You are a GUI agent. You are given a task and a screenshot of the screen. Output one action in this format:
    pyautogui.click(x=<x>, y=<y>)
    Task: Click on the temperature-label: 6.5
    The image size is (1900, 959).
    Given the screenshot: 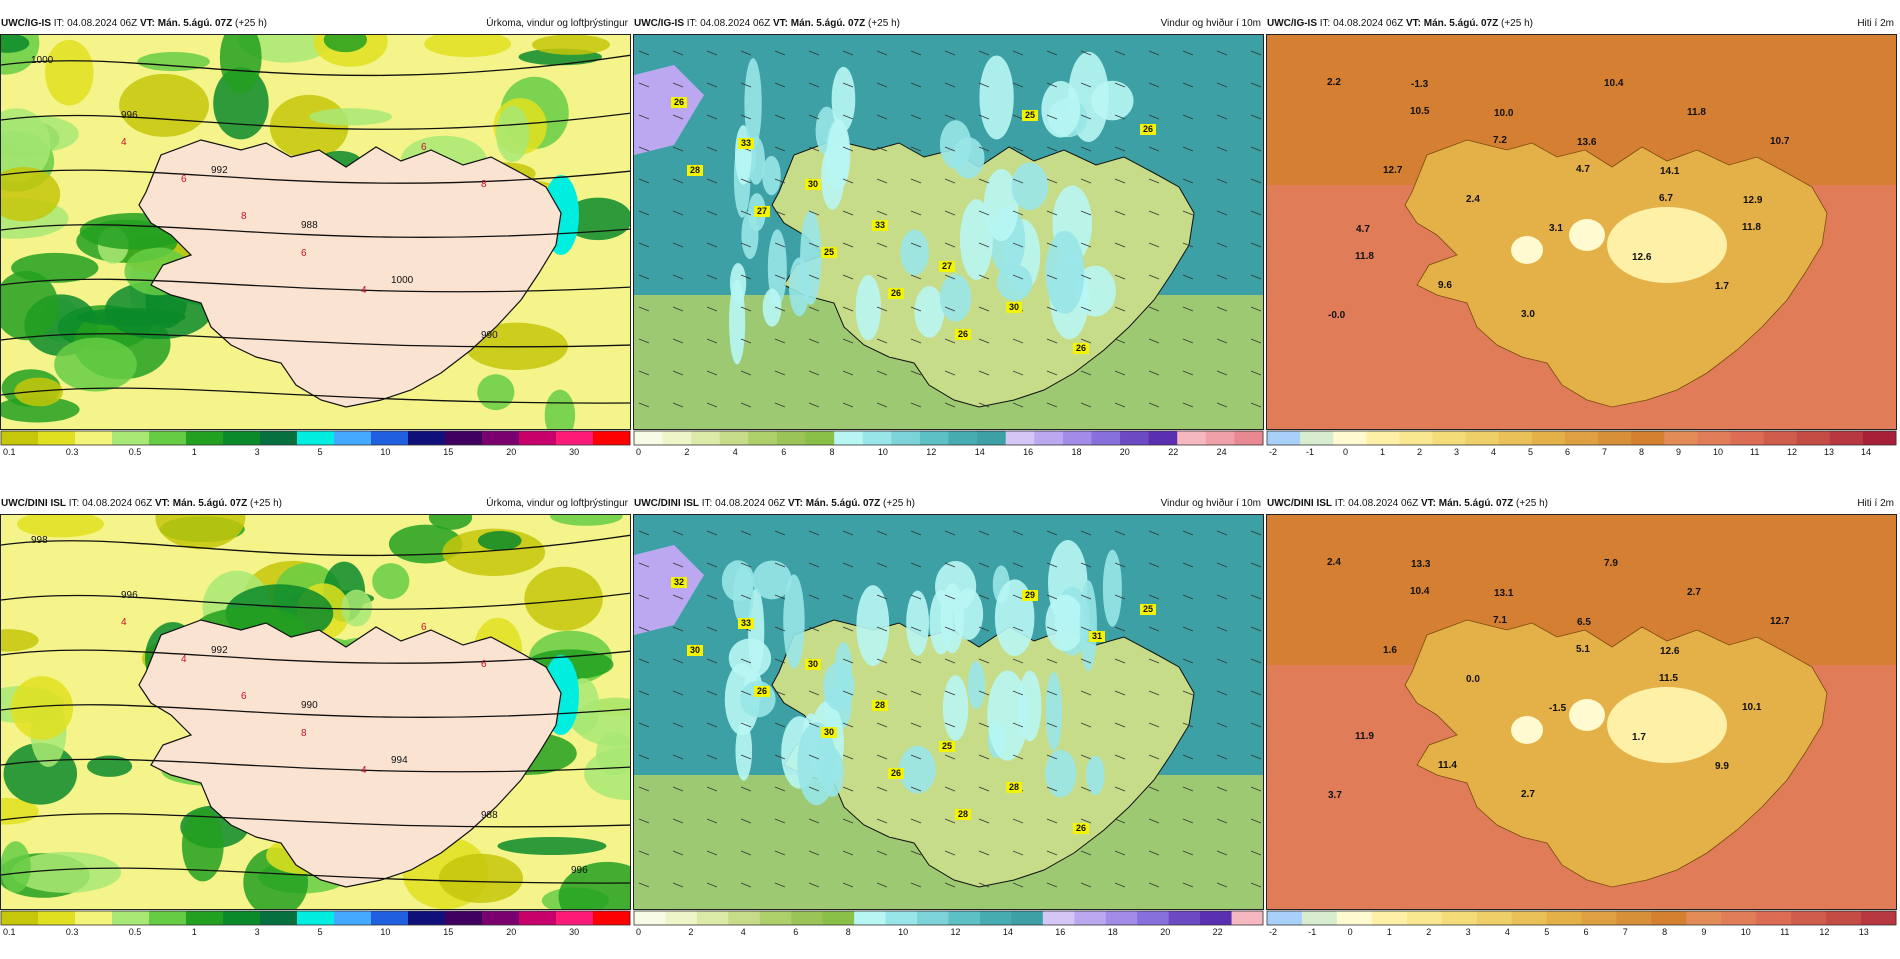 What is the action you would take?
    pyautogui.click(x=1584, y=622)
    